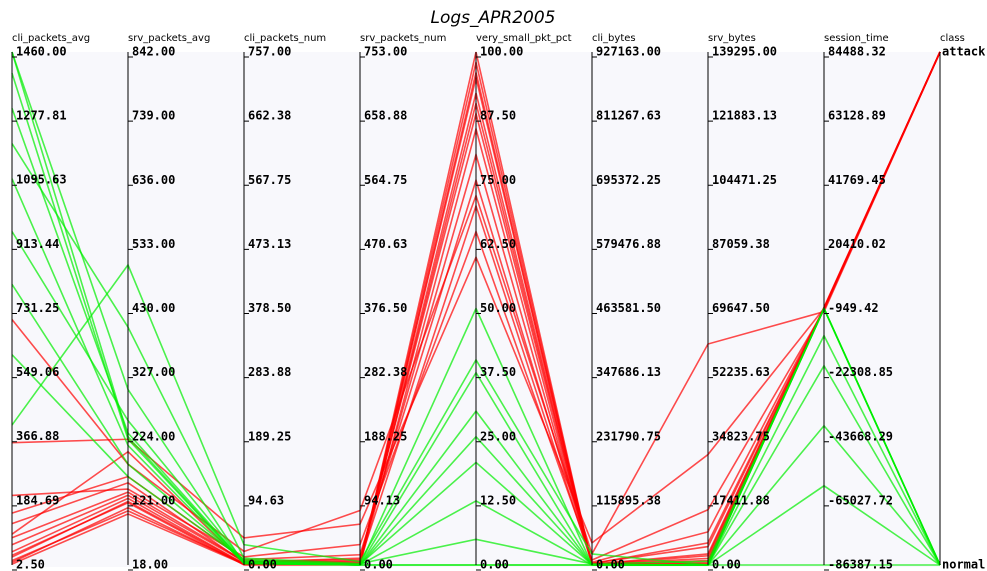 This screenshot has width=987, height=571. What do you see at coordinates (963, 564) in the screenshot?
I see `class-label: normal` at bounding box center [963, 564].